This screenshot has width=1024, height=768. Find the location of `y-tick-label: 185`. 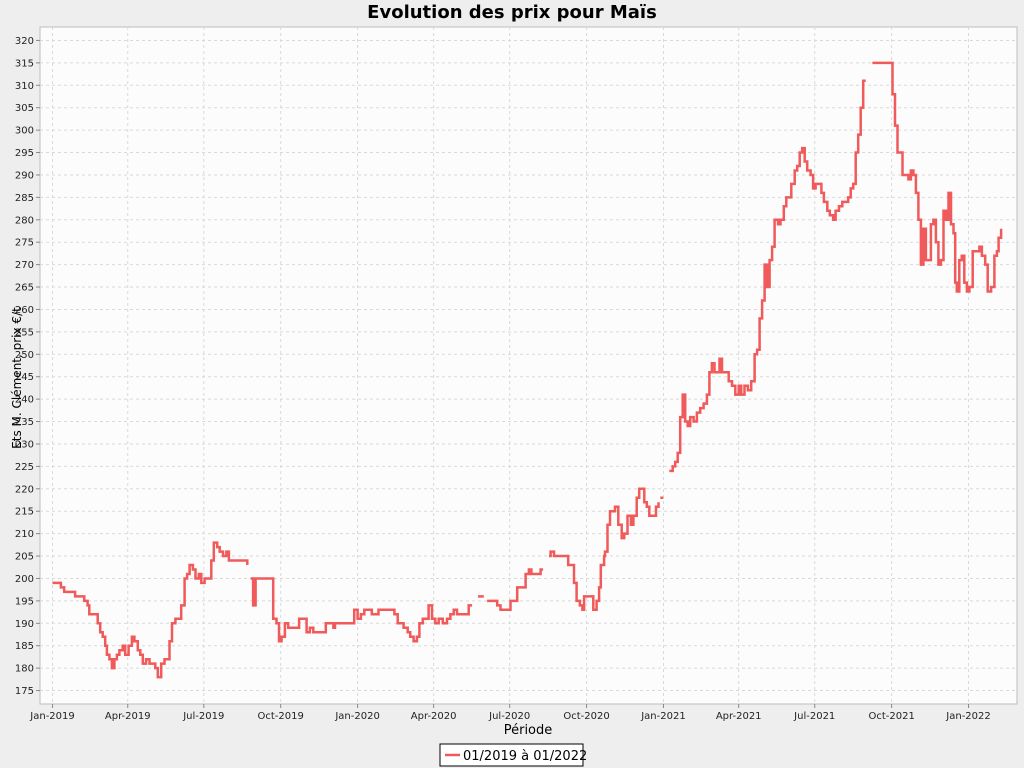

y-tick-label: 185 is located at coordinates (24, 646).